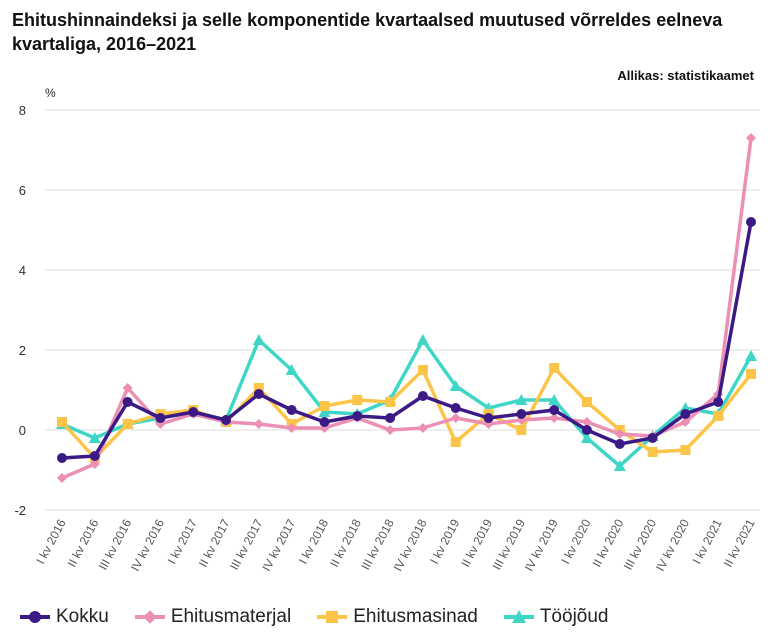 This screenshot has width=768, height=640. I want to click on x-tick-label: I kv 2020, so click(575, 542).